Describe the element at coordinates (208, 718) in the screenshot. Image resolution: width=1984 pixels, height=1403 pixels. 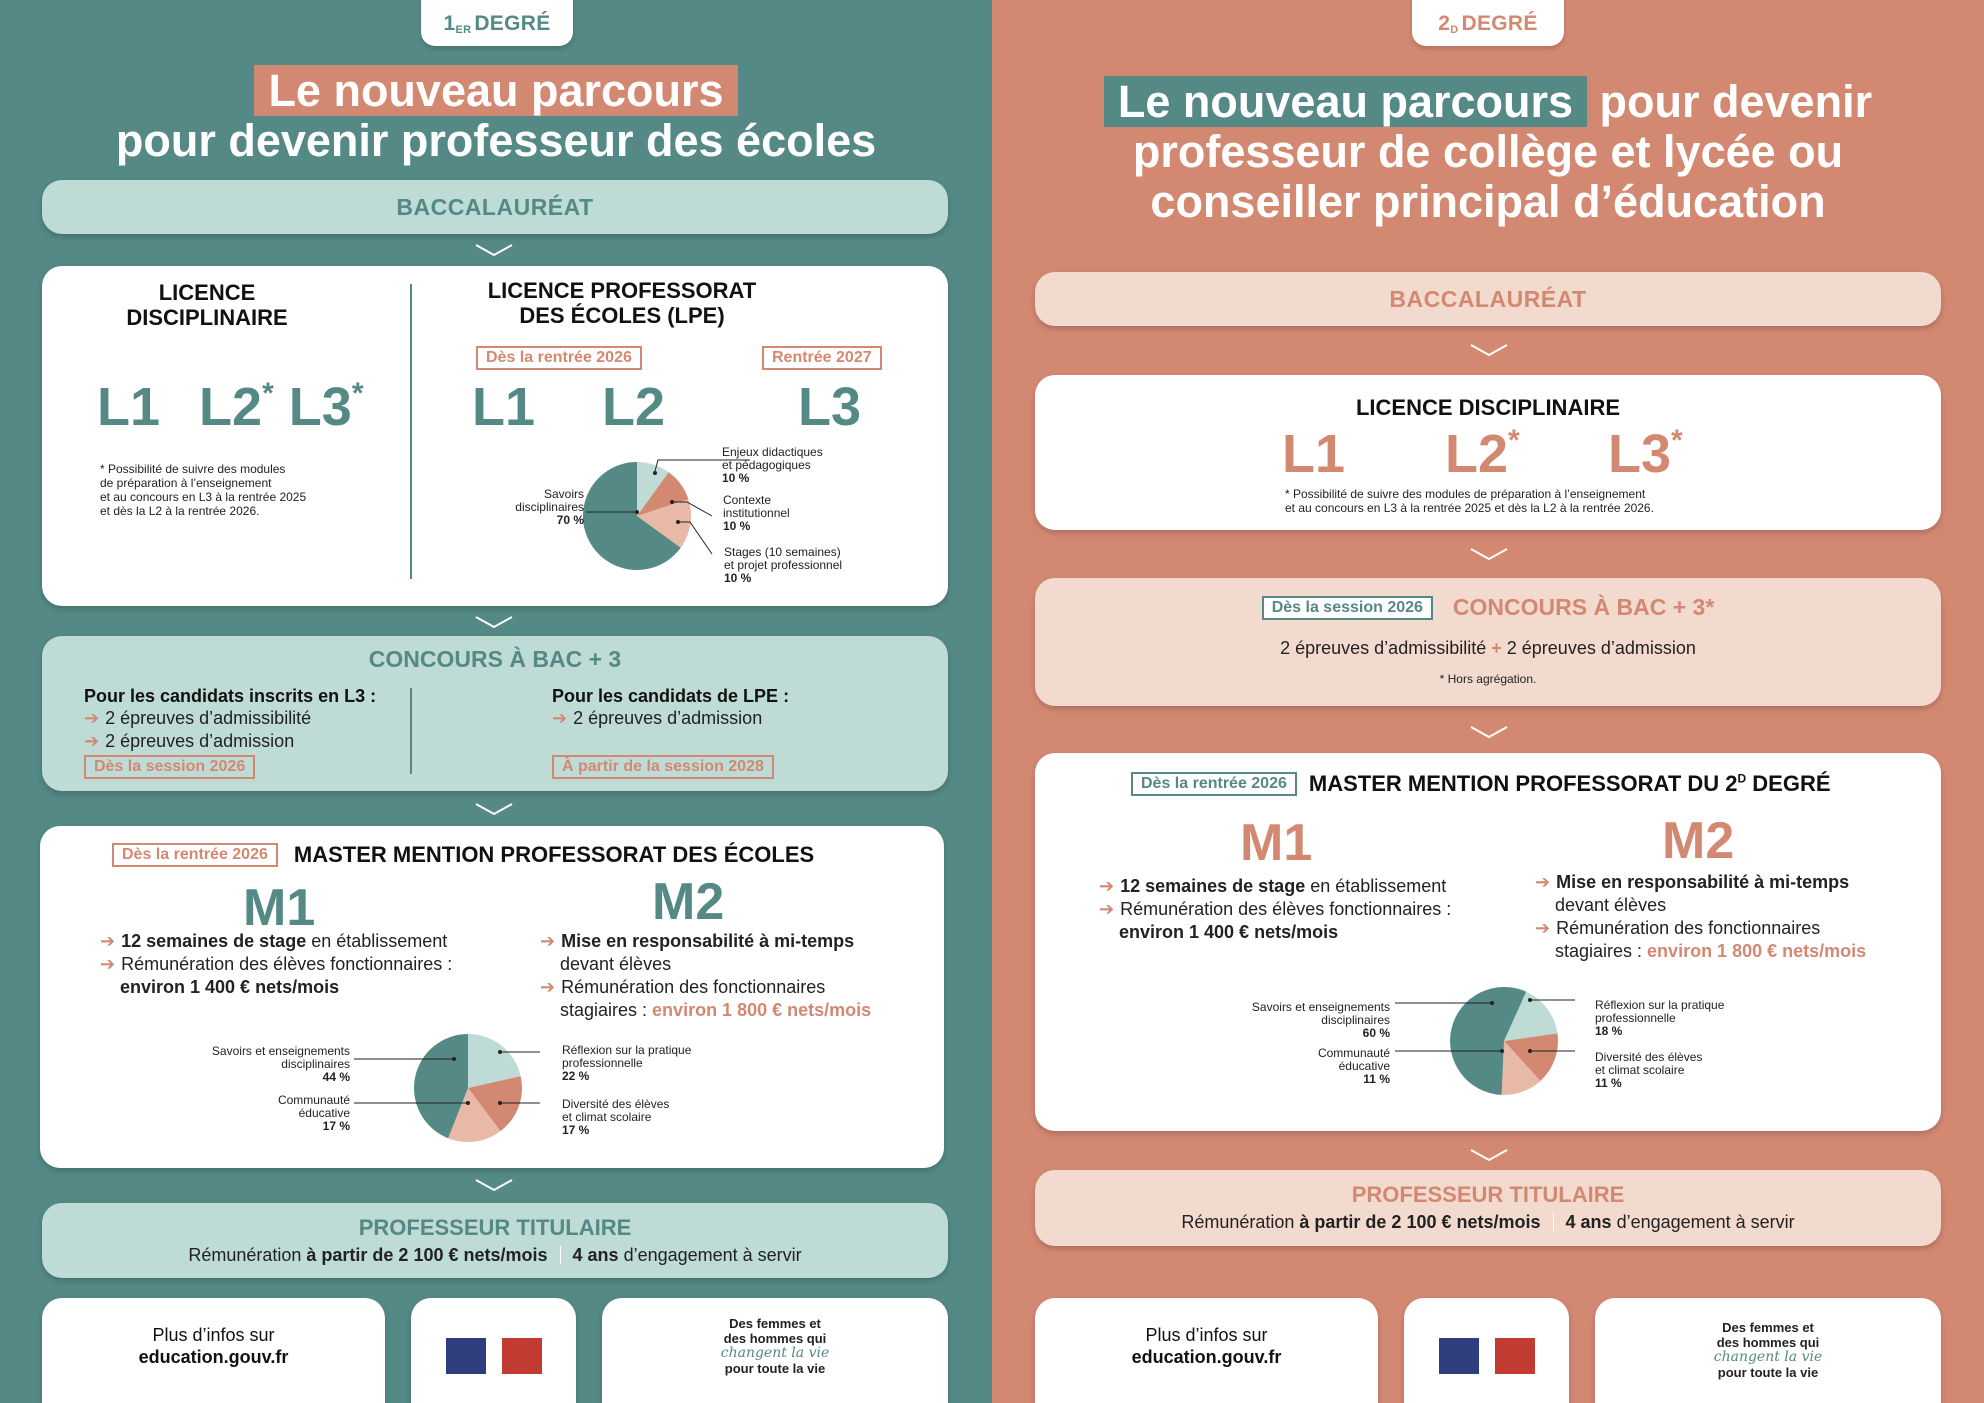
I see `item-text: 2 épreuves d’admissibilité` at that location.